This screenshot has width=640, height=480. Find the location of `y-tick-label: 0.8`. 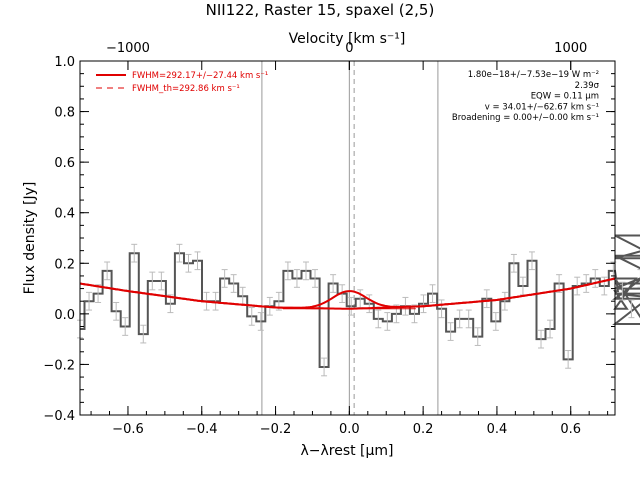

y-tick-label: 0.8 is located at coordinates (64, 113).